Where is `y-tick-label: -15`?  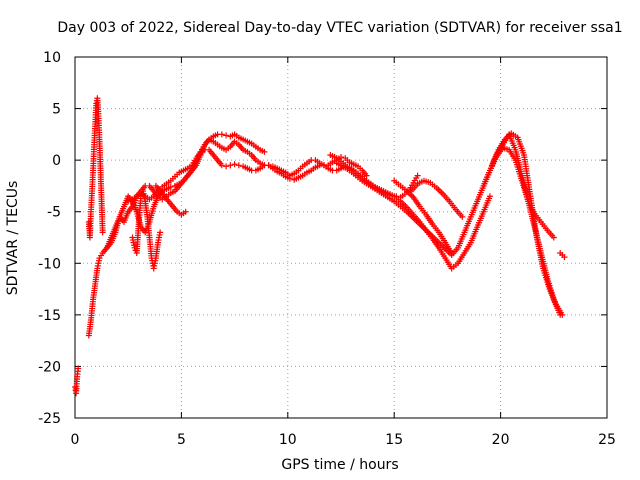 y-tick-label: -15 is located at coordinates (49, 316).